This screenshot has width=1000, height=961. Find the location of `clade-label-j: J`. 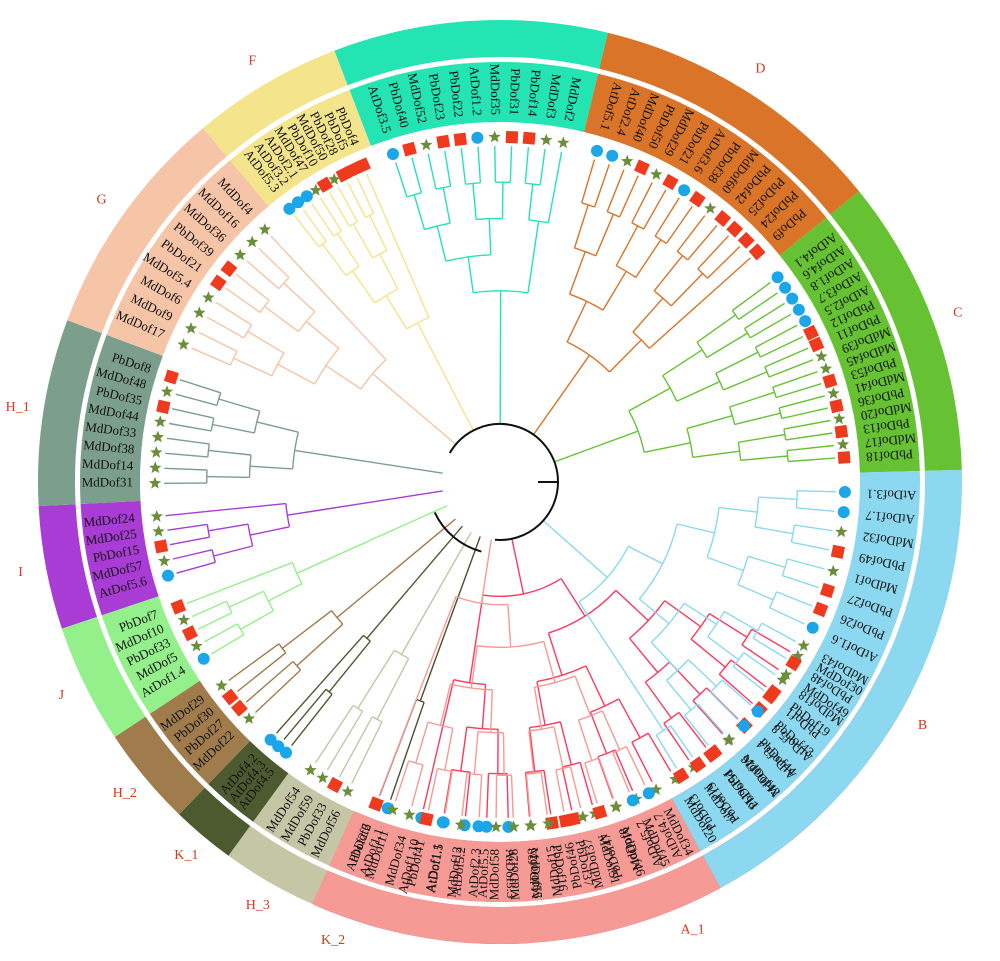

clade-label-j: J is located at coordinates (62, 695).